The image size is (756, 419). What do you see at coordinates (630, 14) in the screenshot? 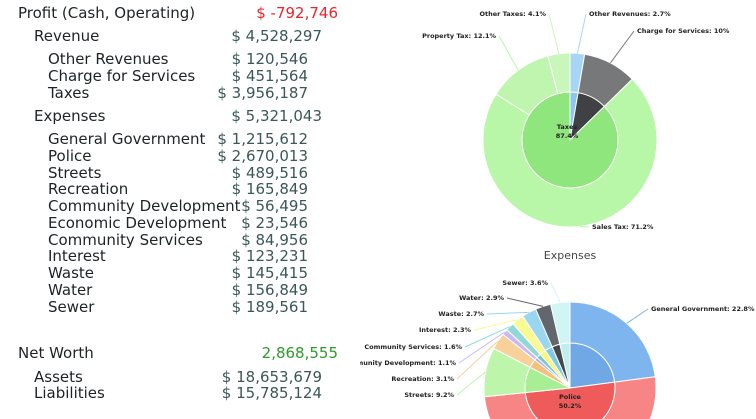
I see `slice-label: Other Revenues: 2.7%` at bounding box center [630, 14].